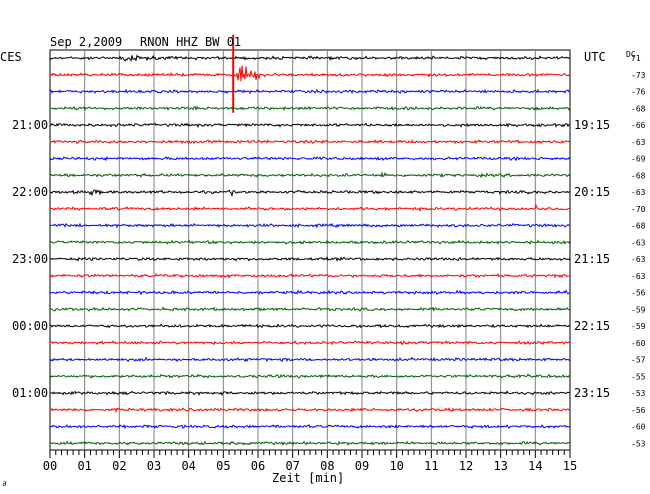 This screenshot has height=494, width=650. What do you see at coordinates (396, 466) in the screenshot?
I see `x-tick-label: 10` at bounding box center [396, 466].